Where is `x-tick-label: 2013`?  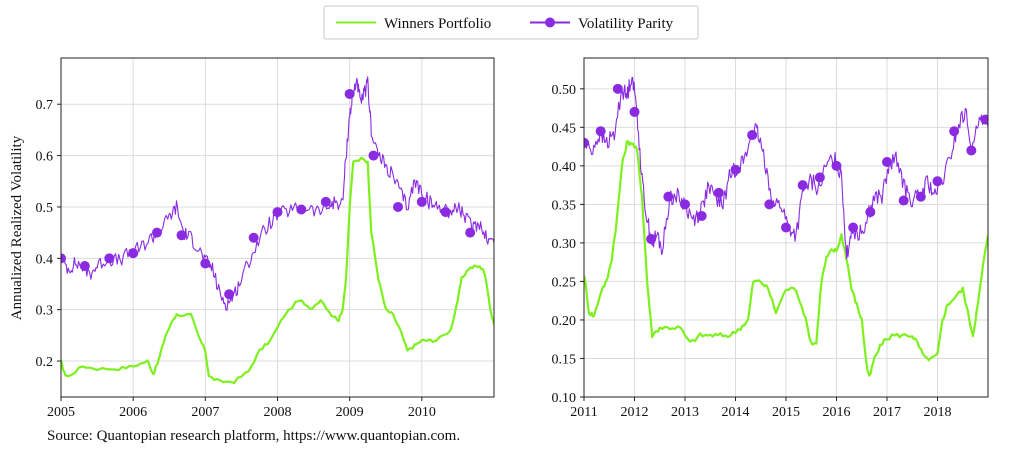
x-tick-label: 2013 is located at coordinates (685, 412).